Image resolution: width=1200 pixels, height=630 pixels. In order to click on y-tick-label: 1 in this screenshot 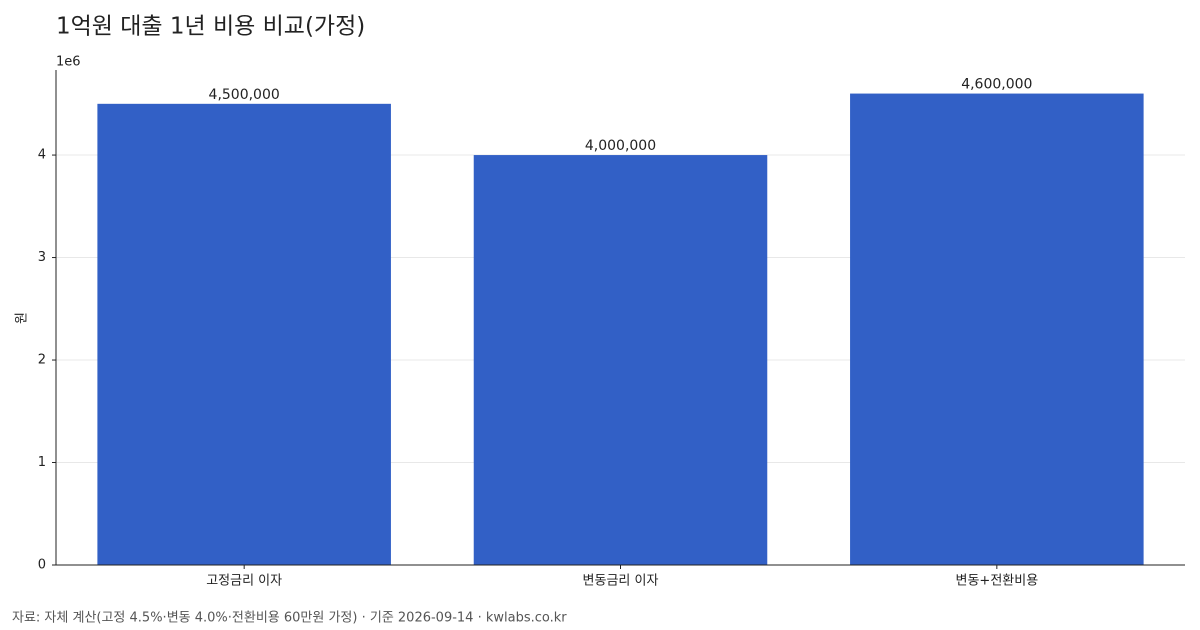, I will do `click(42, 462)`.